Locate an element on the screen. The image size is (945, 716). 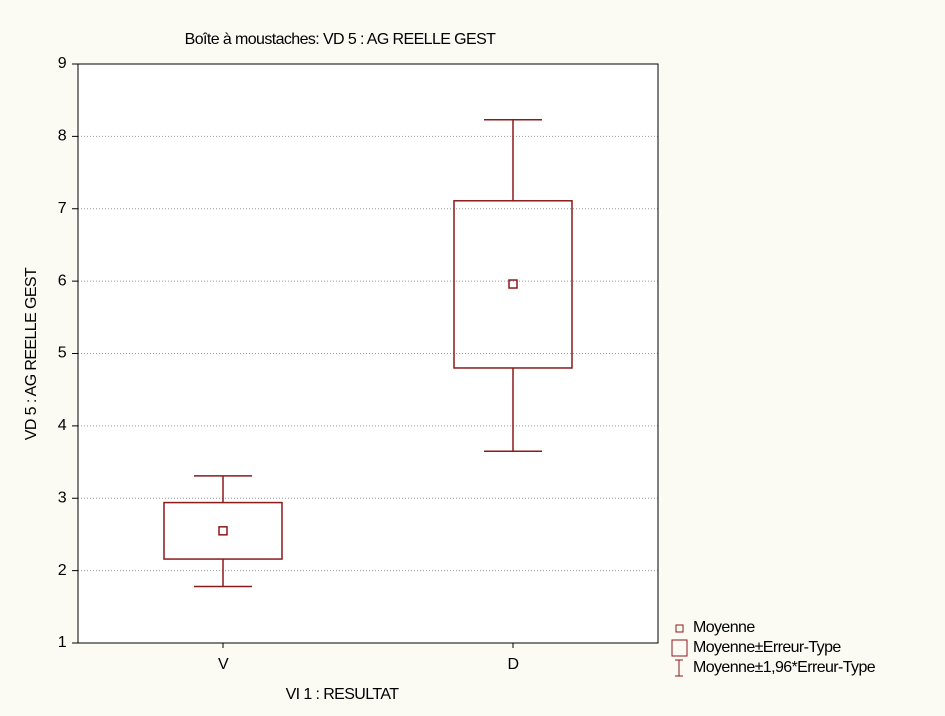
y-tick-label: 1 is located at coordinates (62, 642).